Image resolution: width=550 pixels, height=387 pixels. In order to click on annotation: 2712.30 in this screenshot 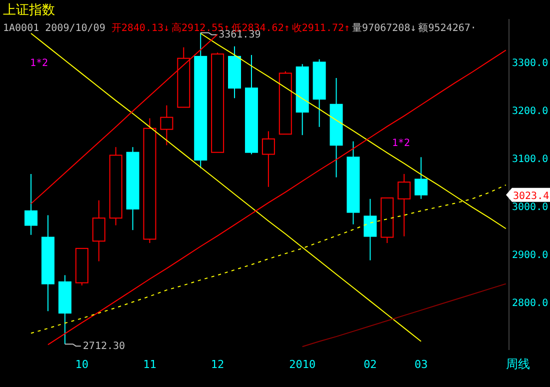, I will do `click(104, 346)`.